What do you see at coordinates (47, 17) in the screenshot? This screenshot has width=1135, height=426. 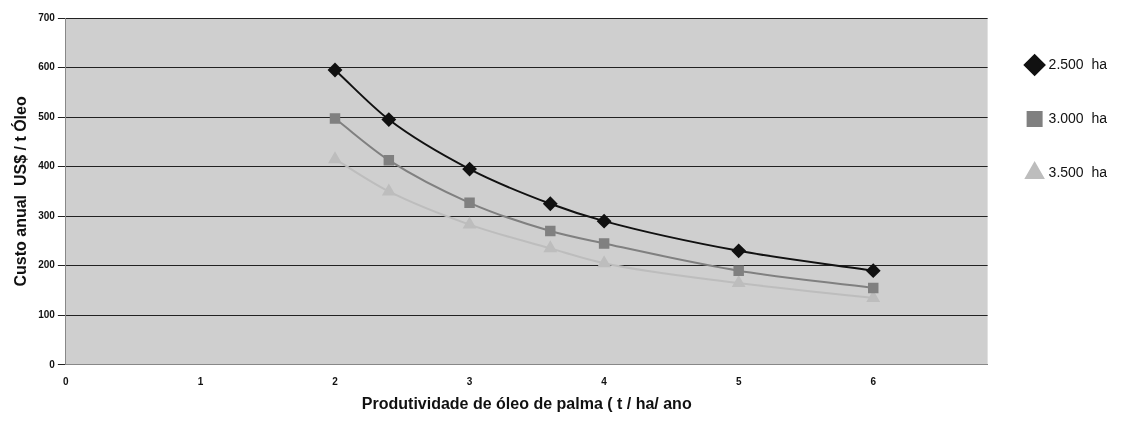 I see `y-tick-label: 700` at bounding box center [47, 17].